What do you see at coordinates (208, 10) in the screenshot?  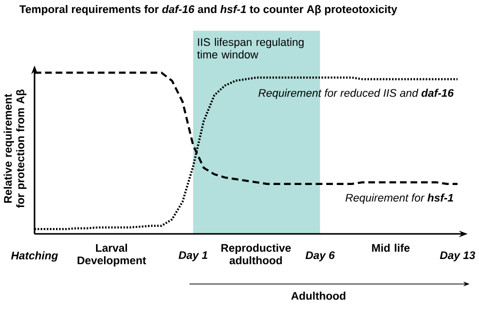 I see `chart-title: Temporal requirements for daf-16 and hsf-1 to counter Aβ proteotoxicity` at bounding box center [208, 10].